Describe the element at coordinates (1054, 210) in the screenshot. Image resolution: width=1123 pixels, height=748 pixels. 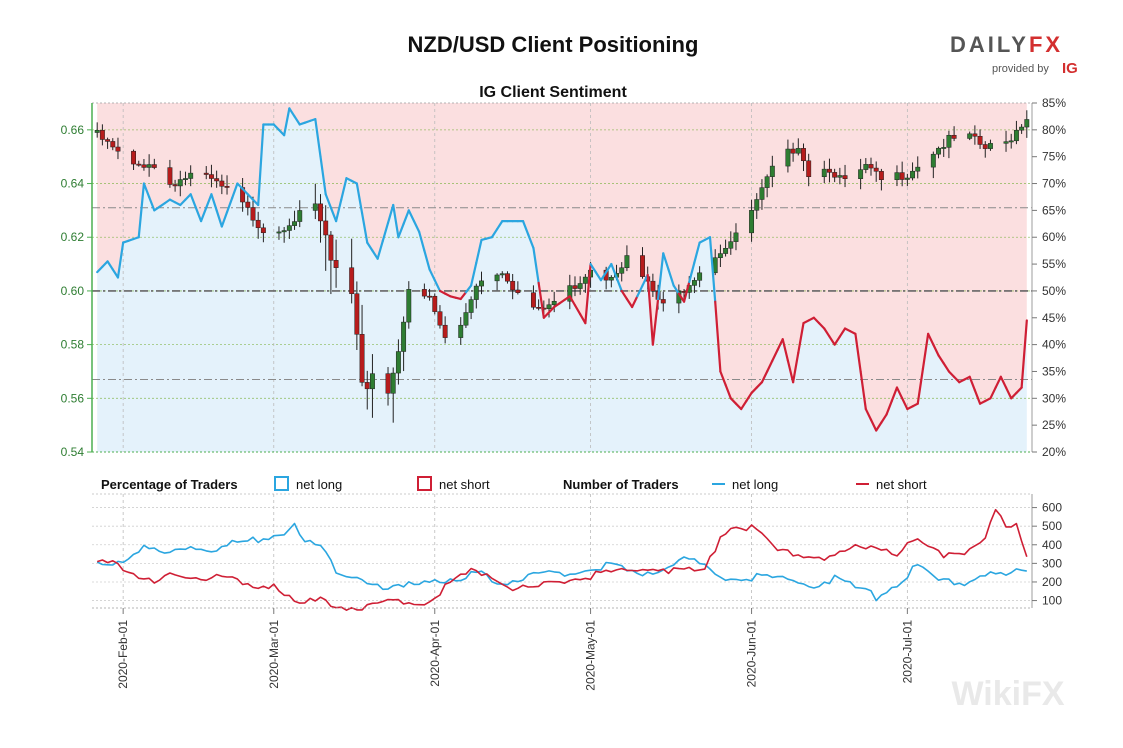
I see `pct-tick-label: 65%` at that location.